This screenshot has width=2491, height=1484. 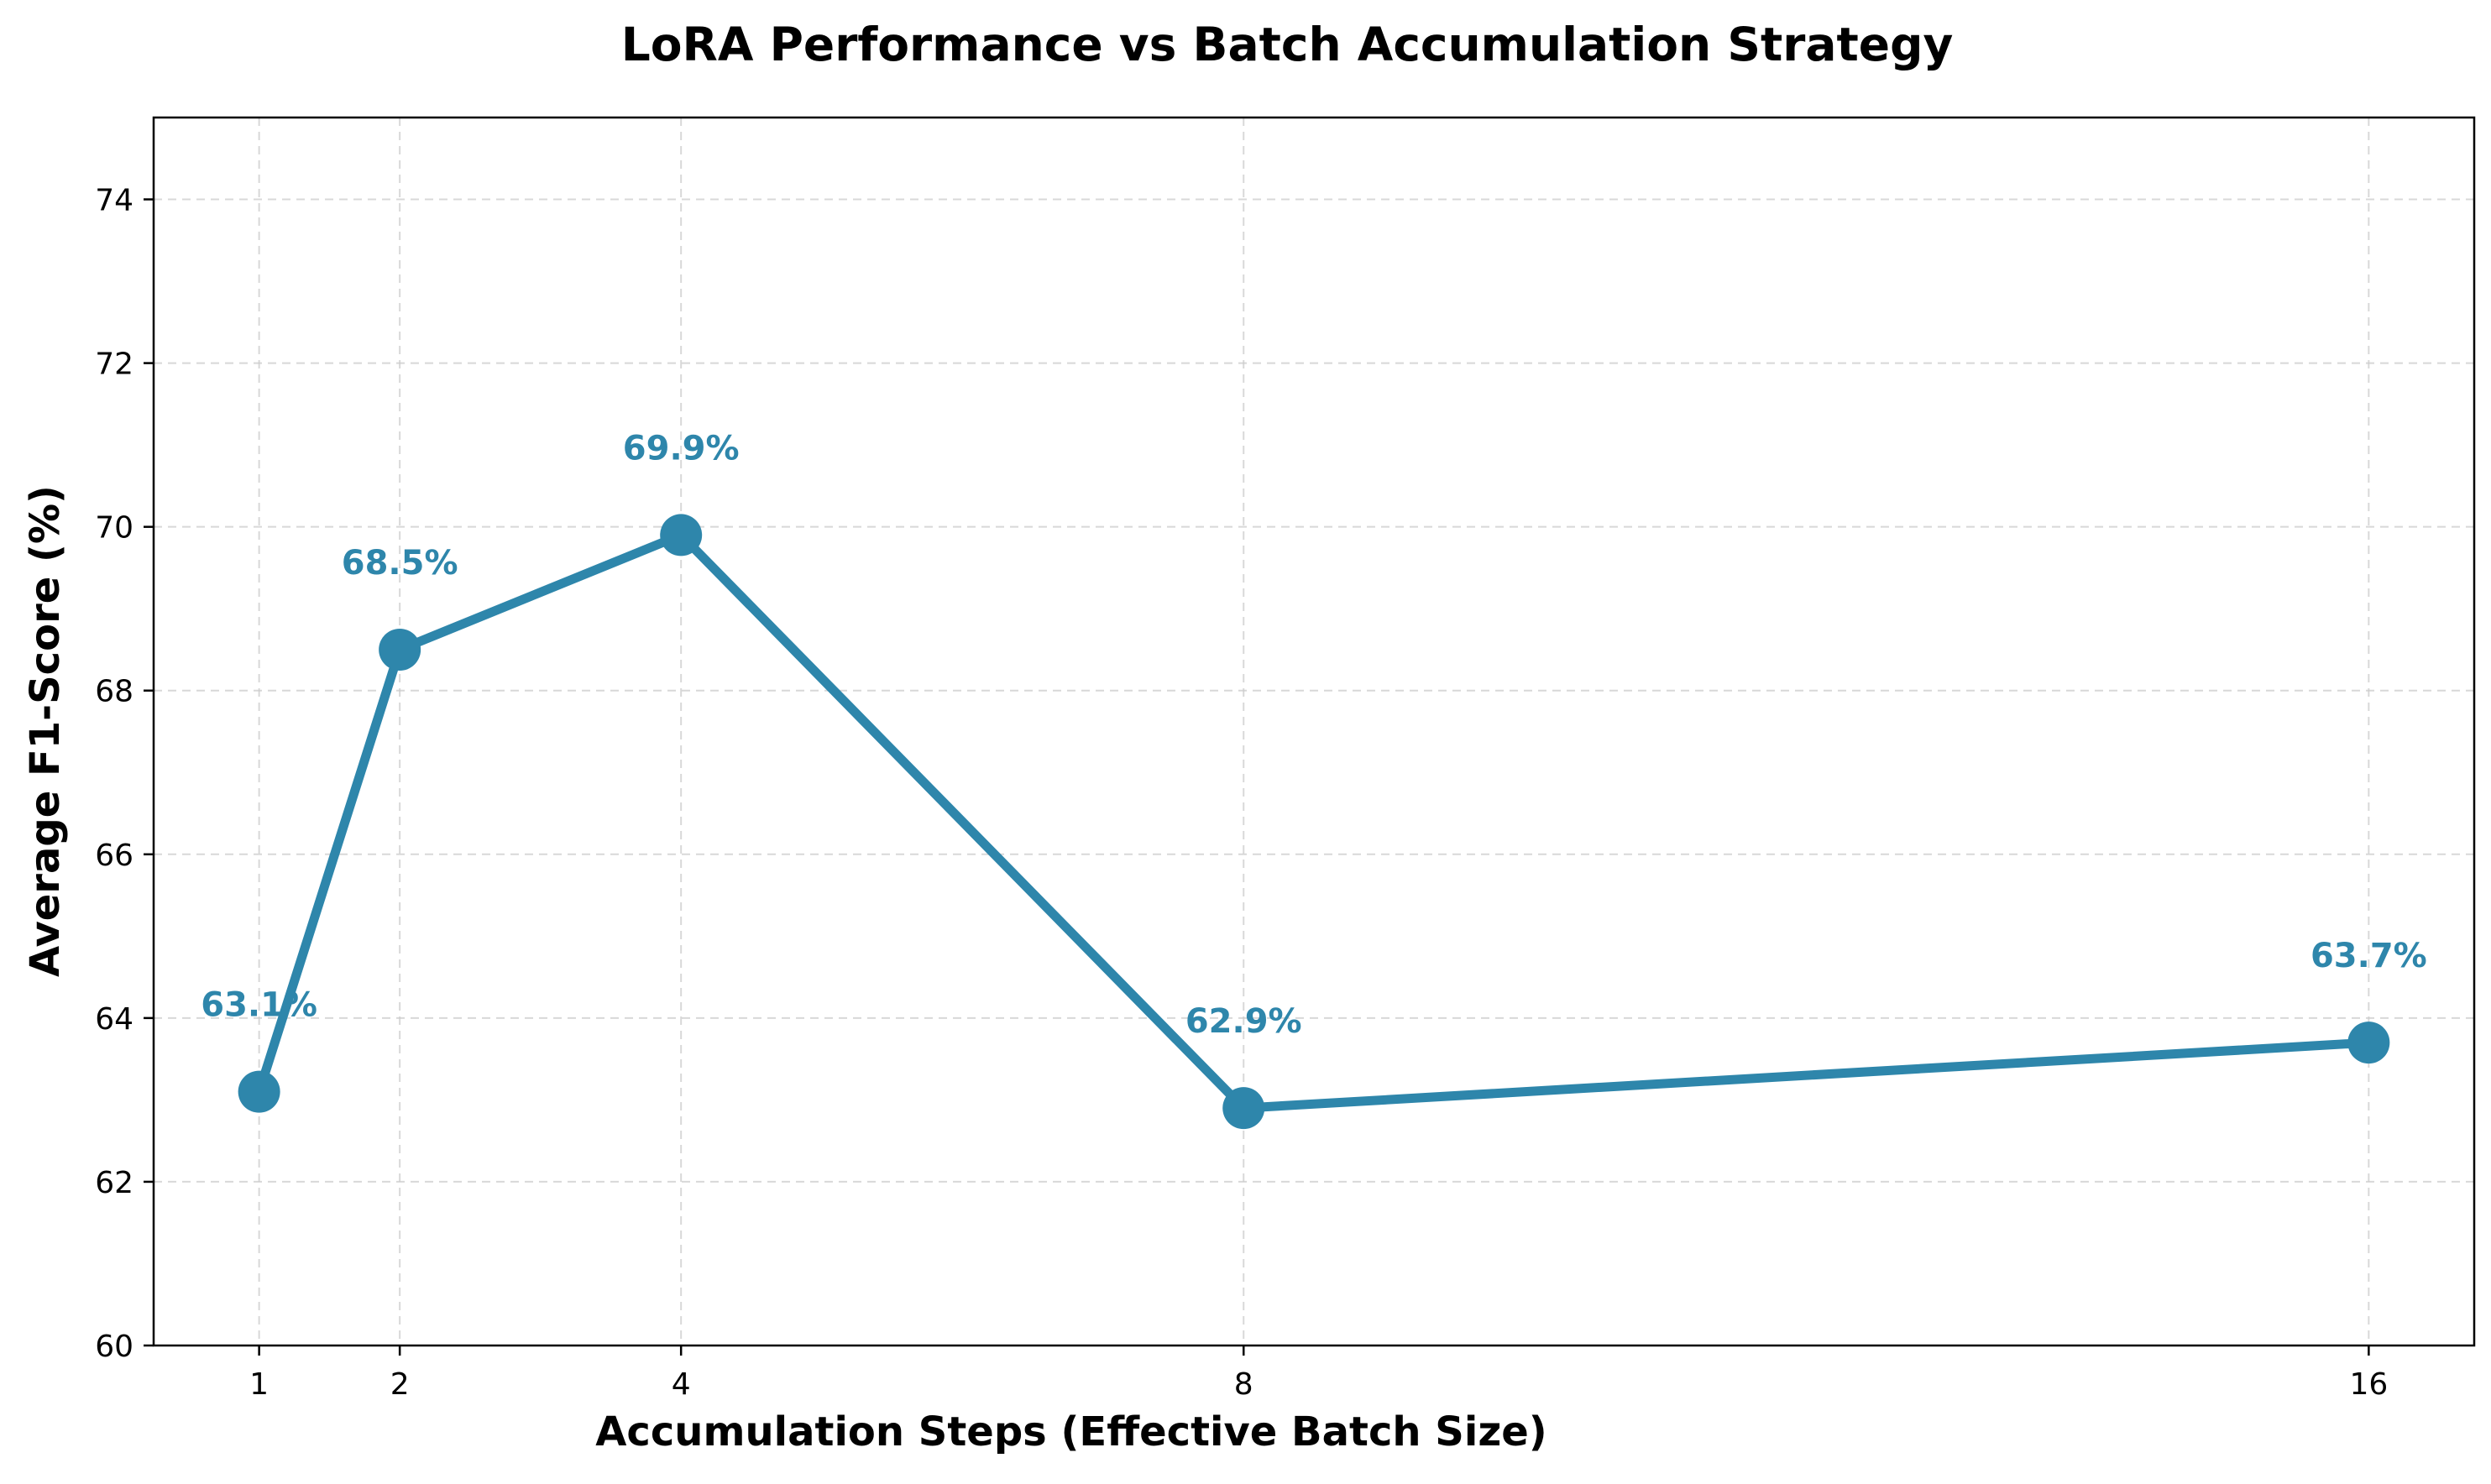 What do you see at coordinates (114, 201) in the screenshot?
I see `y-tick-label: 74` at bounding box center [114, 201].